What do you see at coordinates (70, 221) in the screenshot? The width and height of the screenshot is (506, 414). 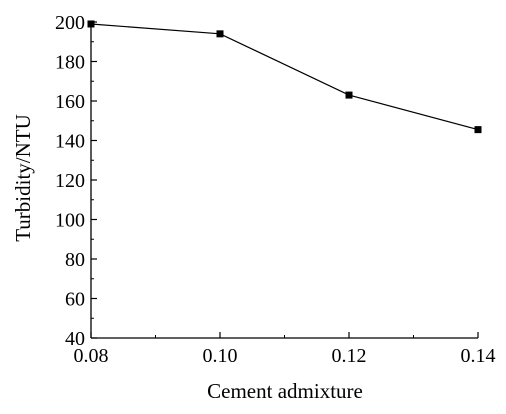 I see `y-tick-label: 100` at bounding box center [70, 221].